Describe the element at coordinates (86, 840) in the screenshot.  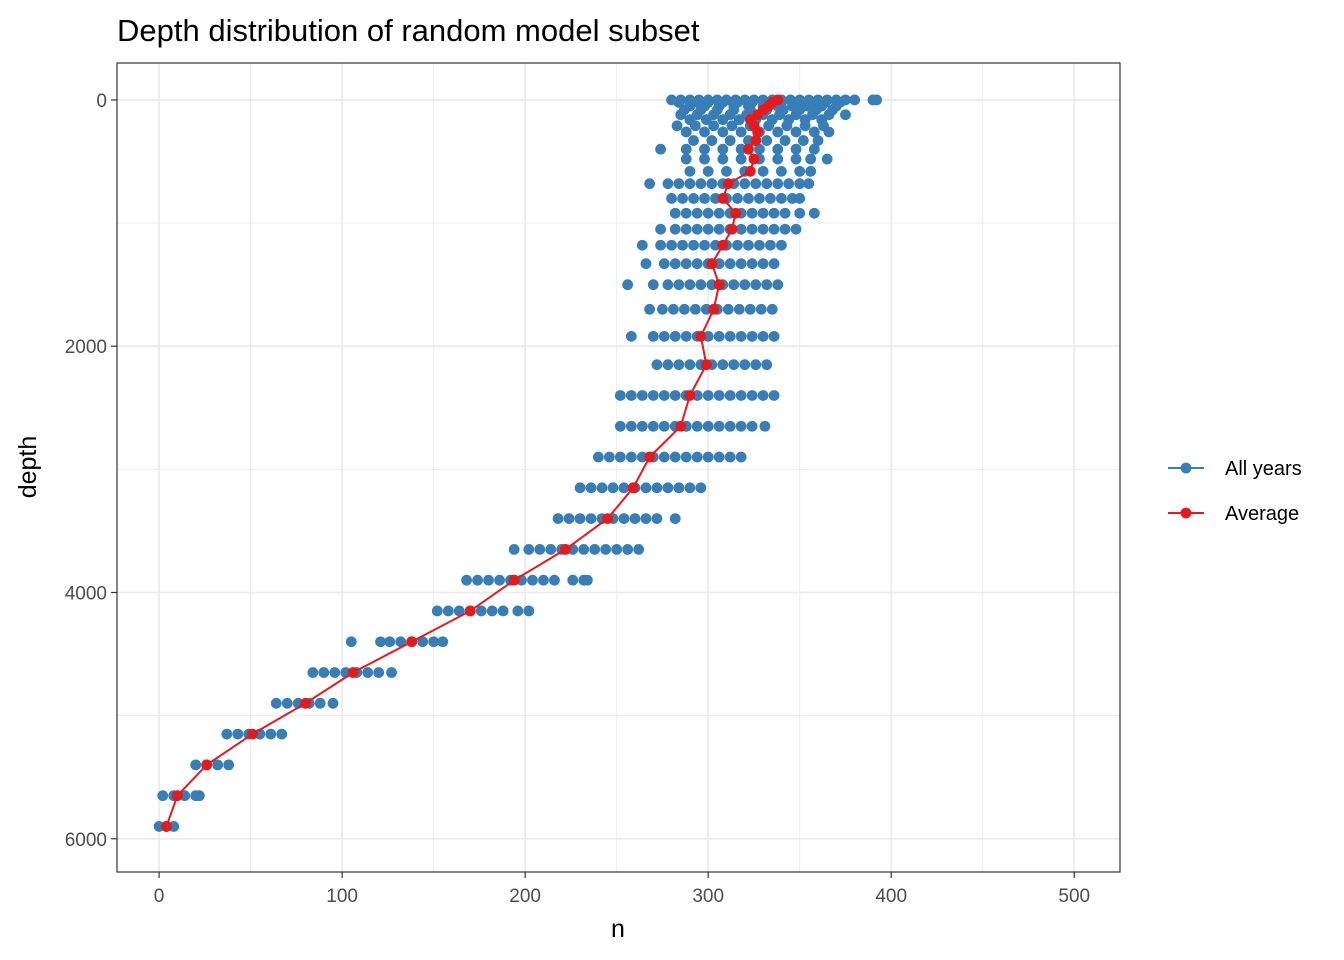
I see `y-tick-label: 6000` at that location.